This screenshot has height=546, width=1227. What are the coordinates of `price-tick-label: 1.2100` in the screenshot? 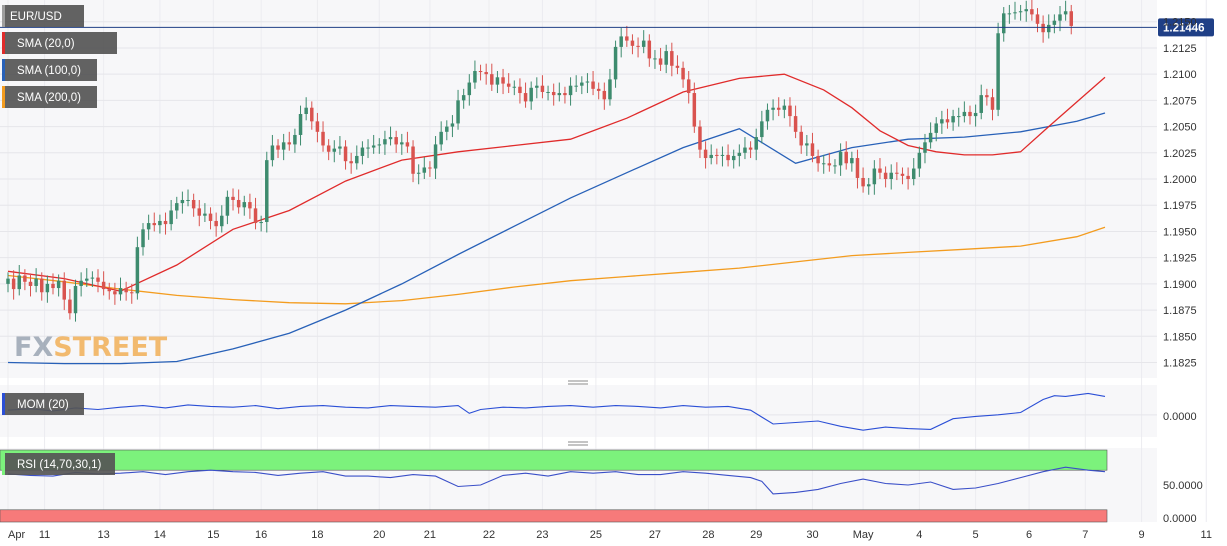 It's located at (1180, 75).